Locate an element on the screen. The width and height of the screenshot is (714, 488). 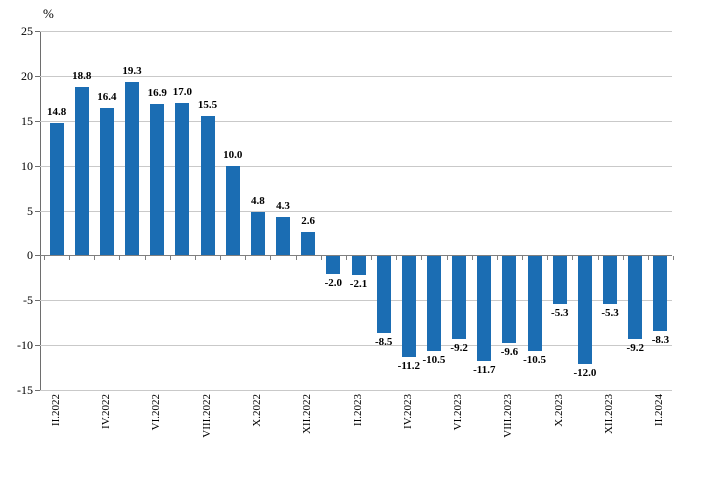
x-axis-label: VIII.2022 is located at coordinates (206, 416).